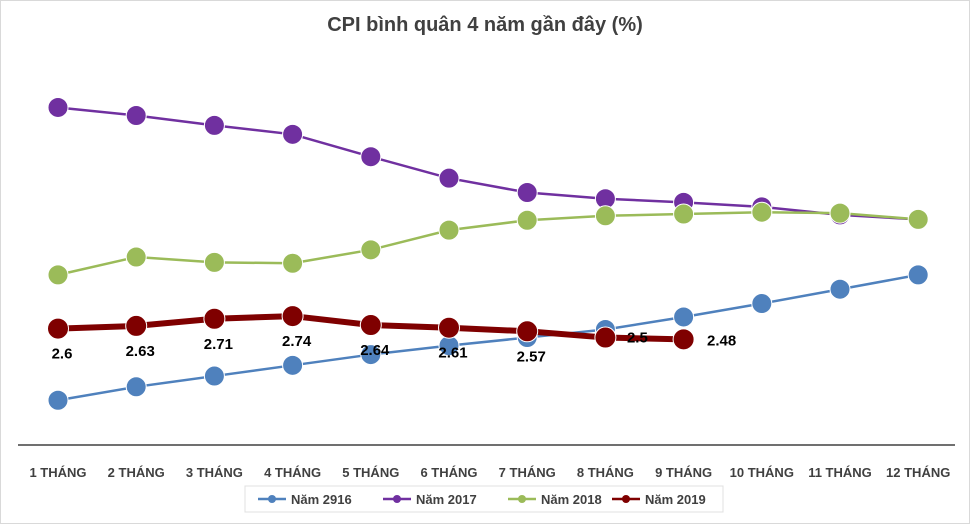  Describe the element at coordinates (488, 243) in the screenshot. I see `series-line-nam-2018` at that location.